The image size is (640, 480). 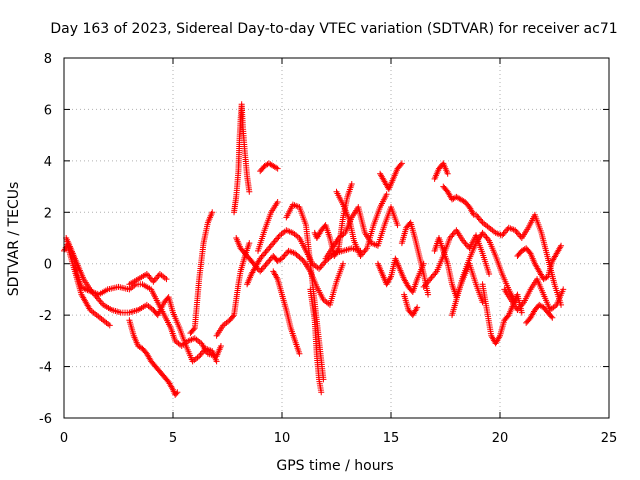 I want to click on y-tick-label: 2, so click(x=48, y=213).